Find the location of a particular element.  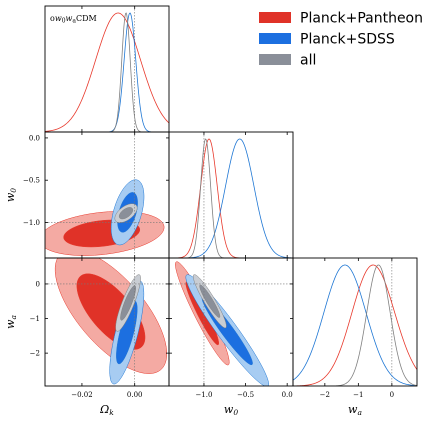

x-tick-label: 0 is located at coordinates (392, 395).